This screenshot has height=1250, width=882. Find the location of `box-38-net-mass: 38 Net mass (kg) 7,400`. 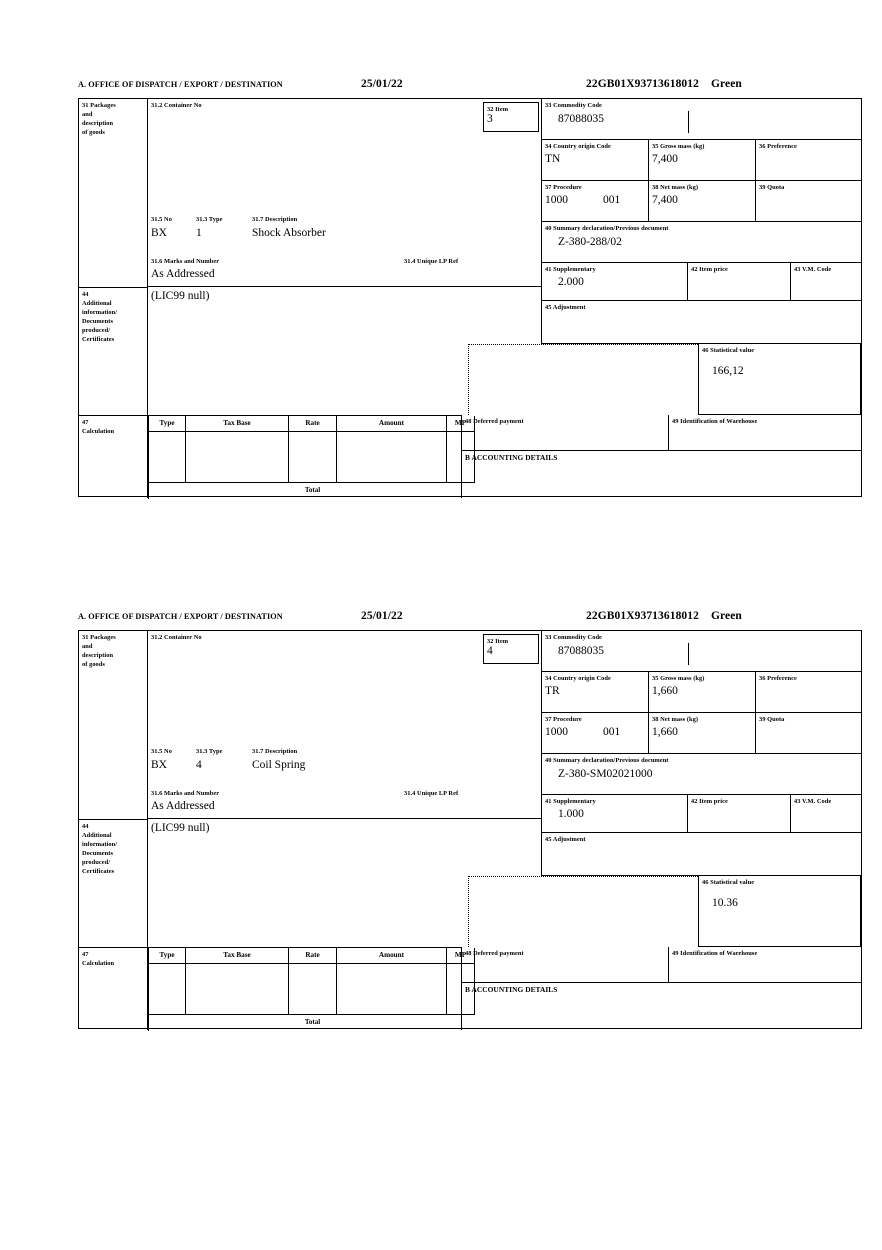

box-38-net-mass: 38 Net mass (kg) 7,400 is located at coordinates (701, 201).